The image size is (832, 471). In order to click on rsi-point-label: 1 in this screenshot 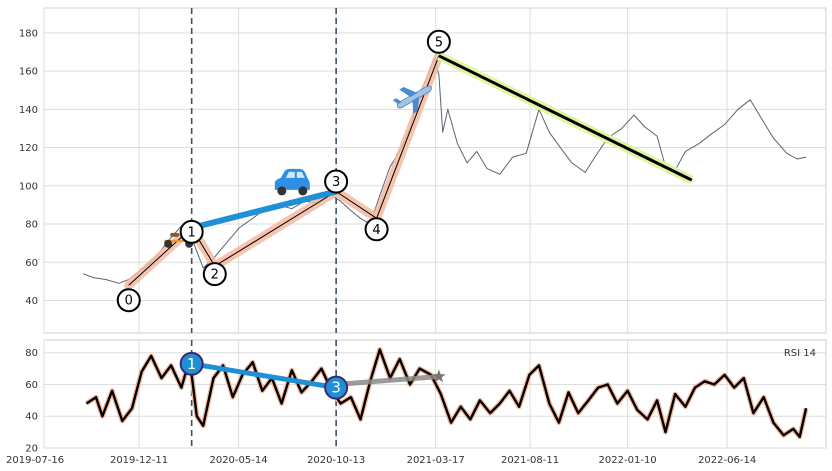, I will do `click(192, 364)`.